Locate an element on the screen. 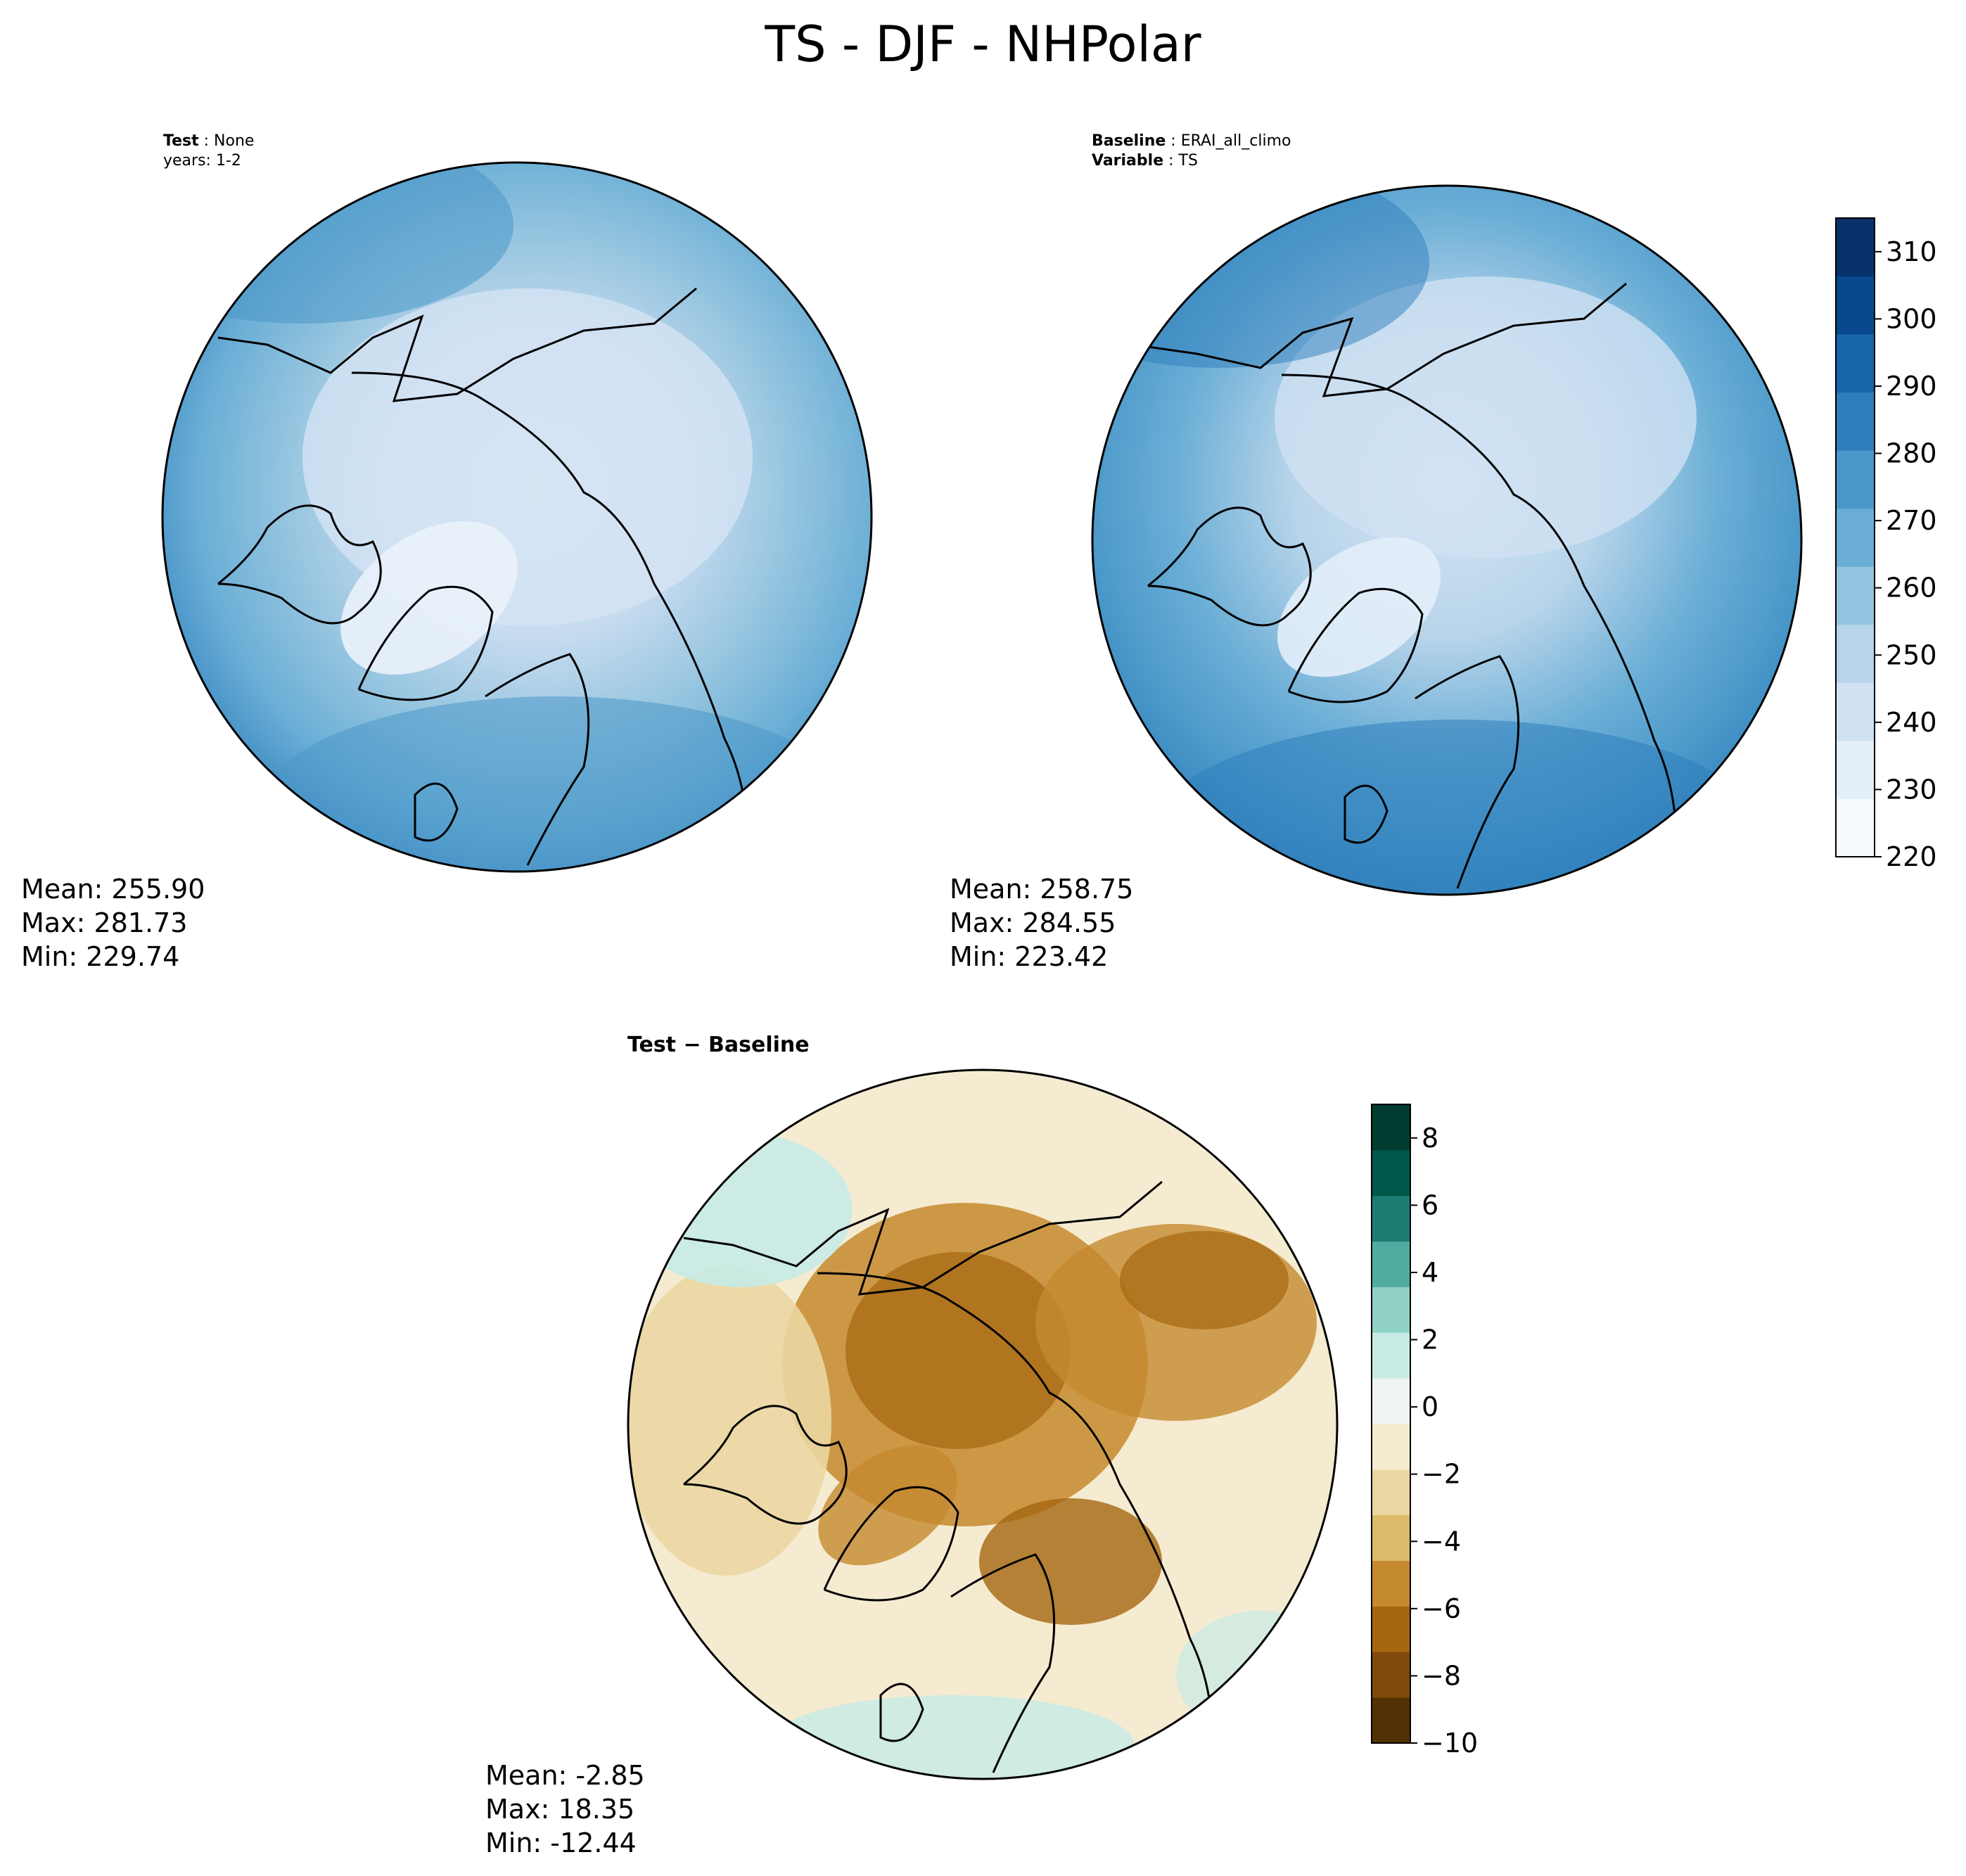  diff-north-america-mild is located at coordinates (729, 1421).